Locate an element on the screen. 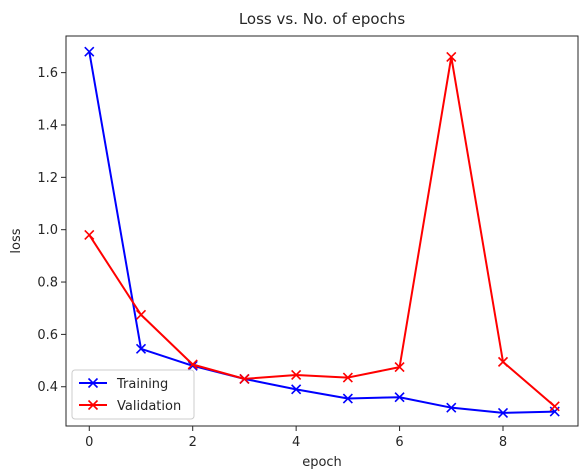 This screenshot has height=471, width=579. legend-label-training: Training is located at coordinates (142, 384).